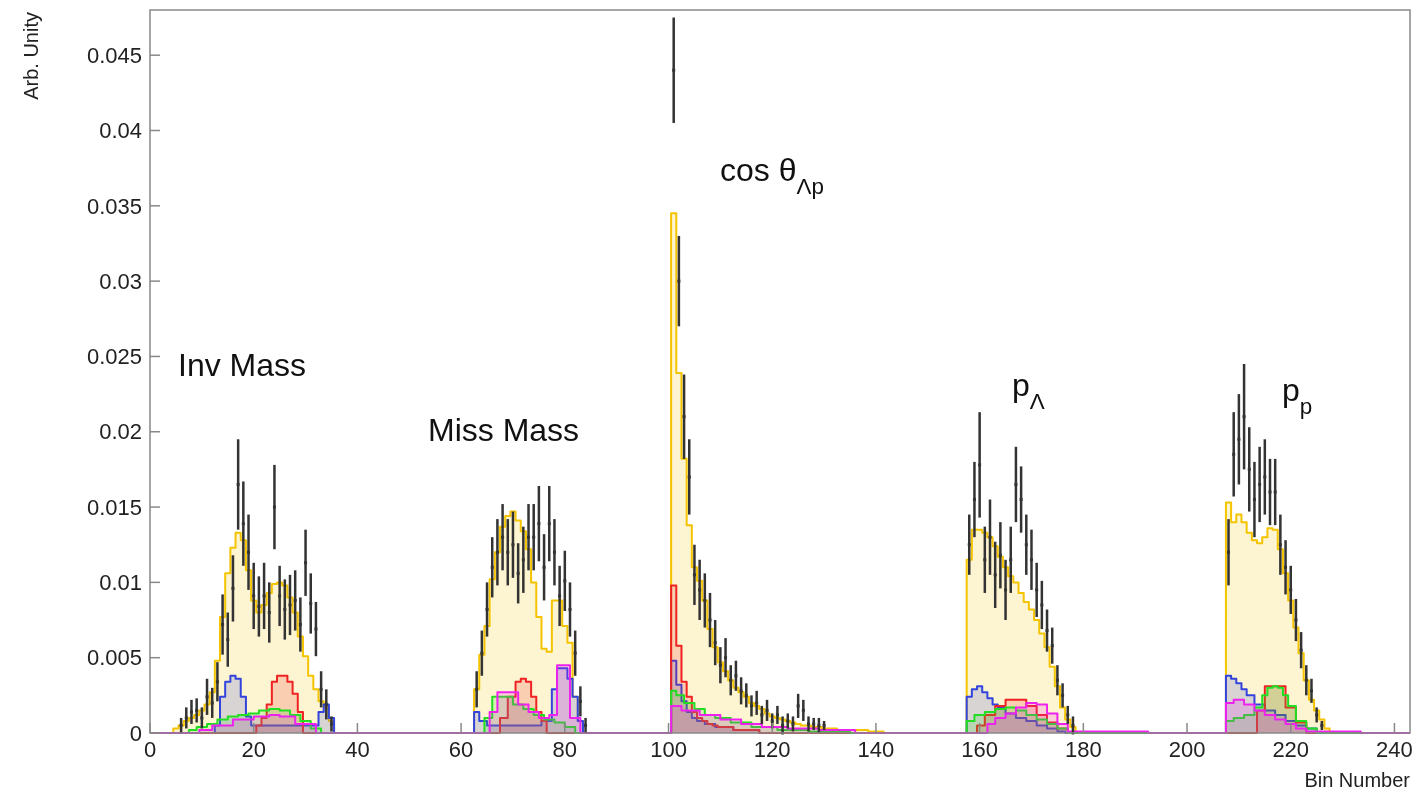 The width and height of the screenshot is (1418, 804). What do you see at coordinates (1028, 390) in the screenshot?
I see `annotation: p$_{Λ}$` at bounding box center [1028, 390].